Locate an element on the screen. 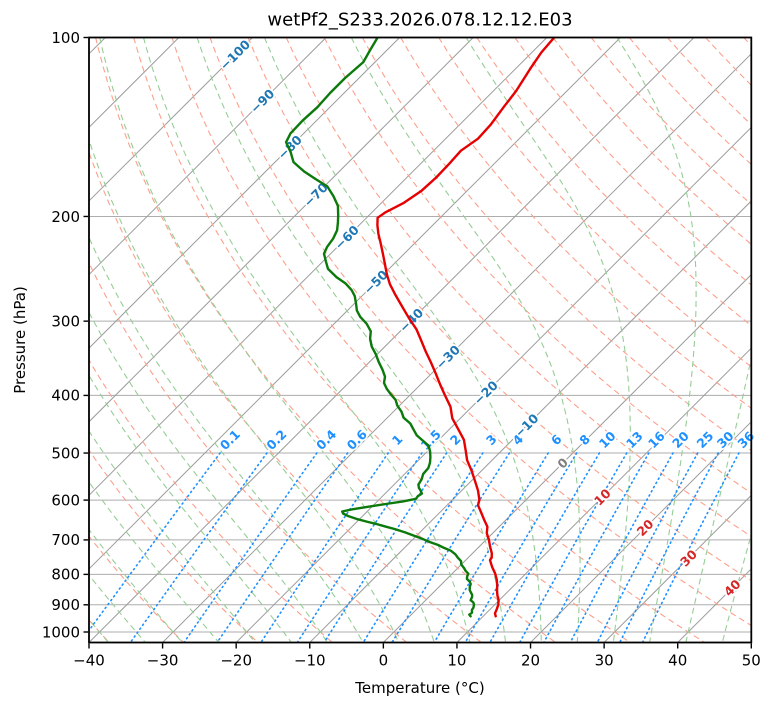  x-tick-label: 20 is located at coordinates (530, 661).